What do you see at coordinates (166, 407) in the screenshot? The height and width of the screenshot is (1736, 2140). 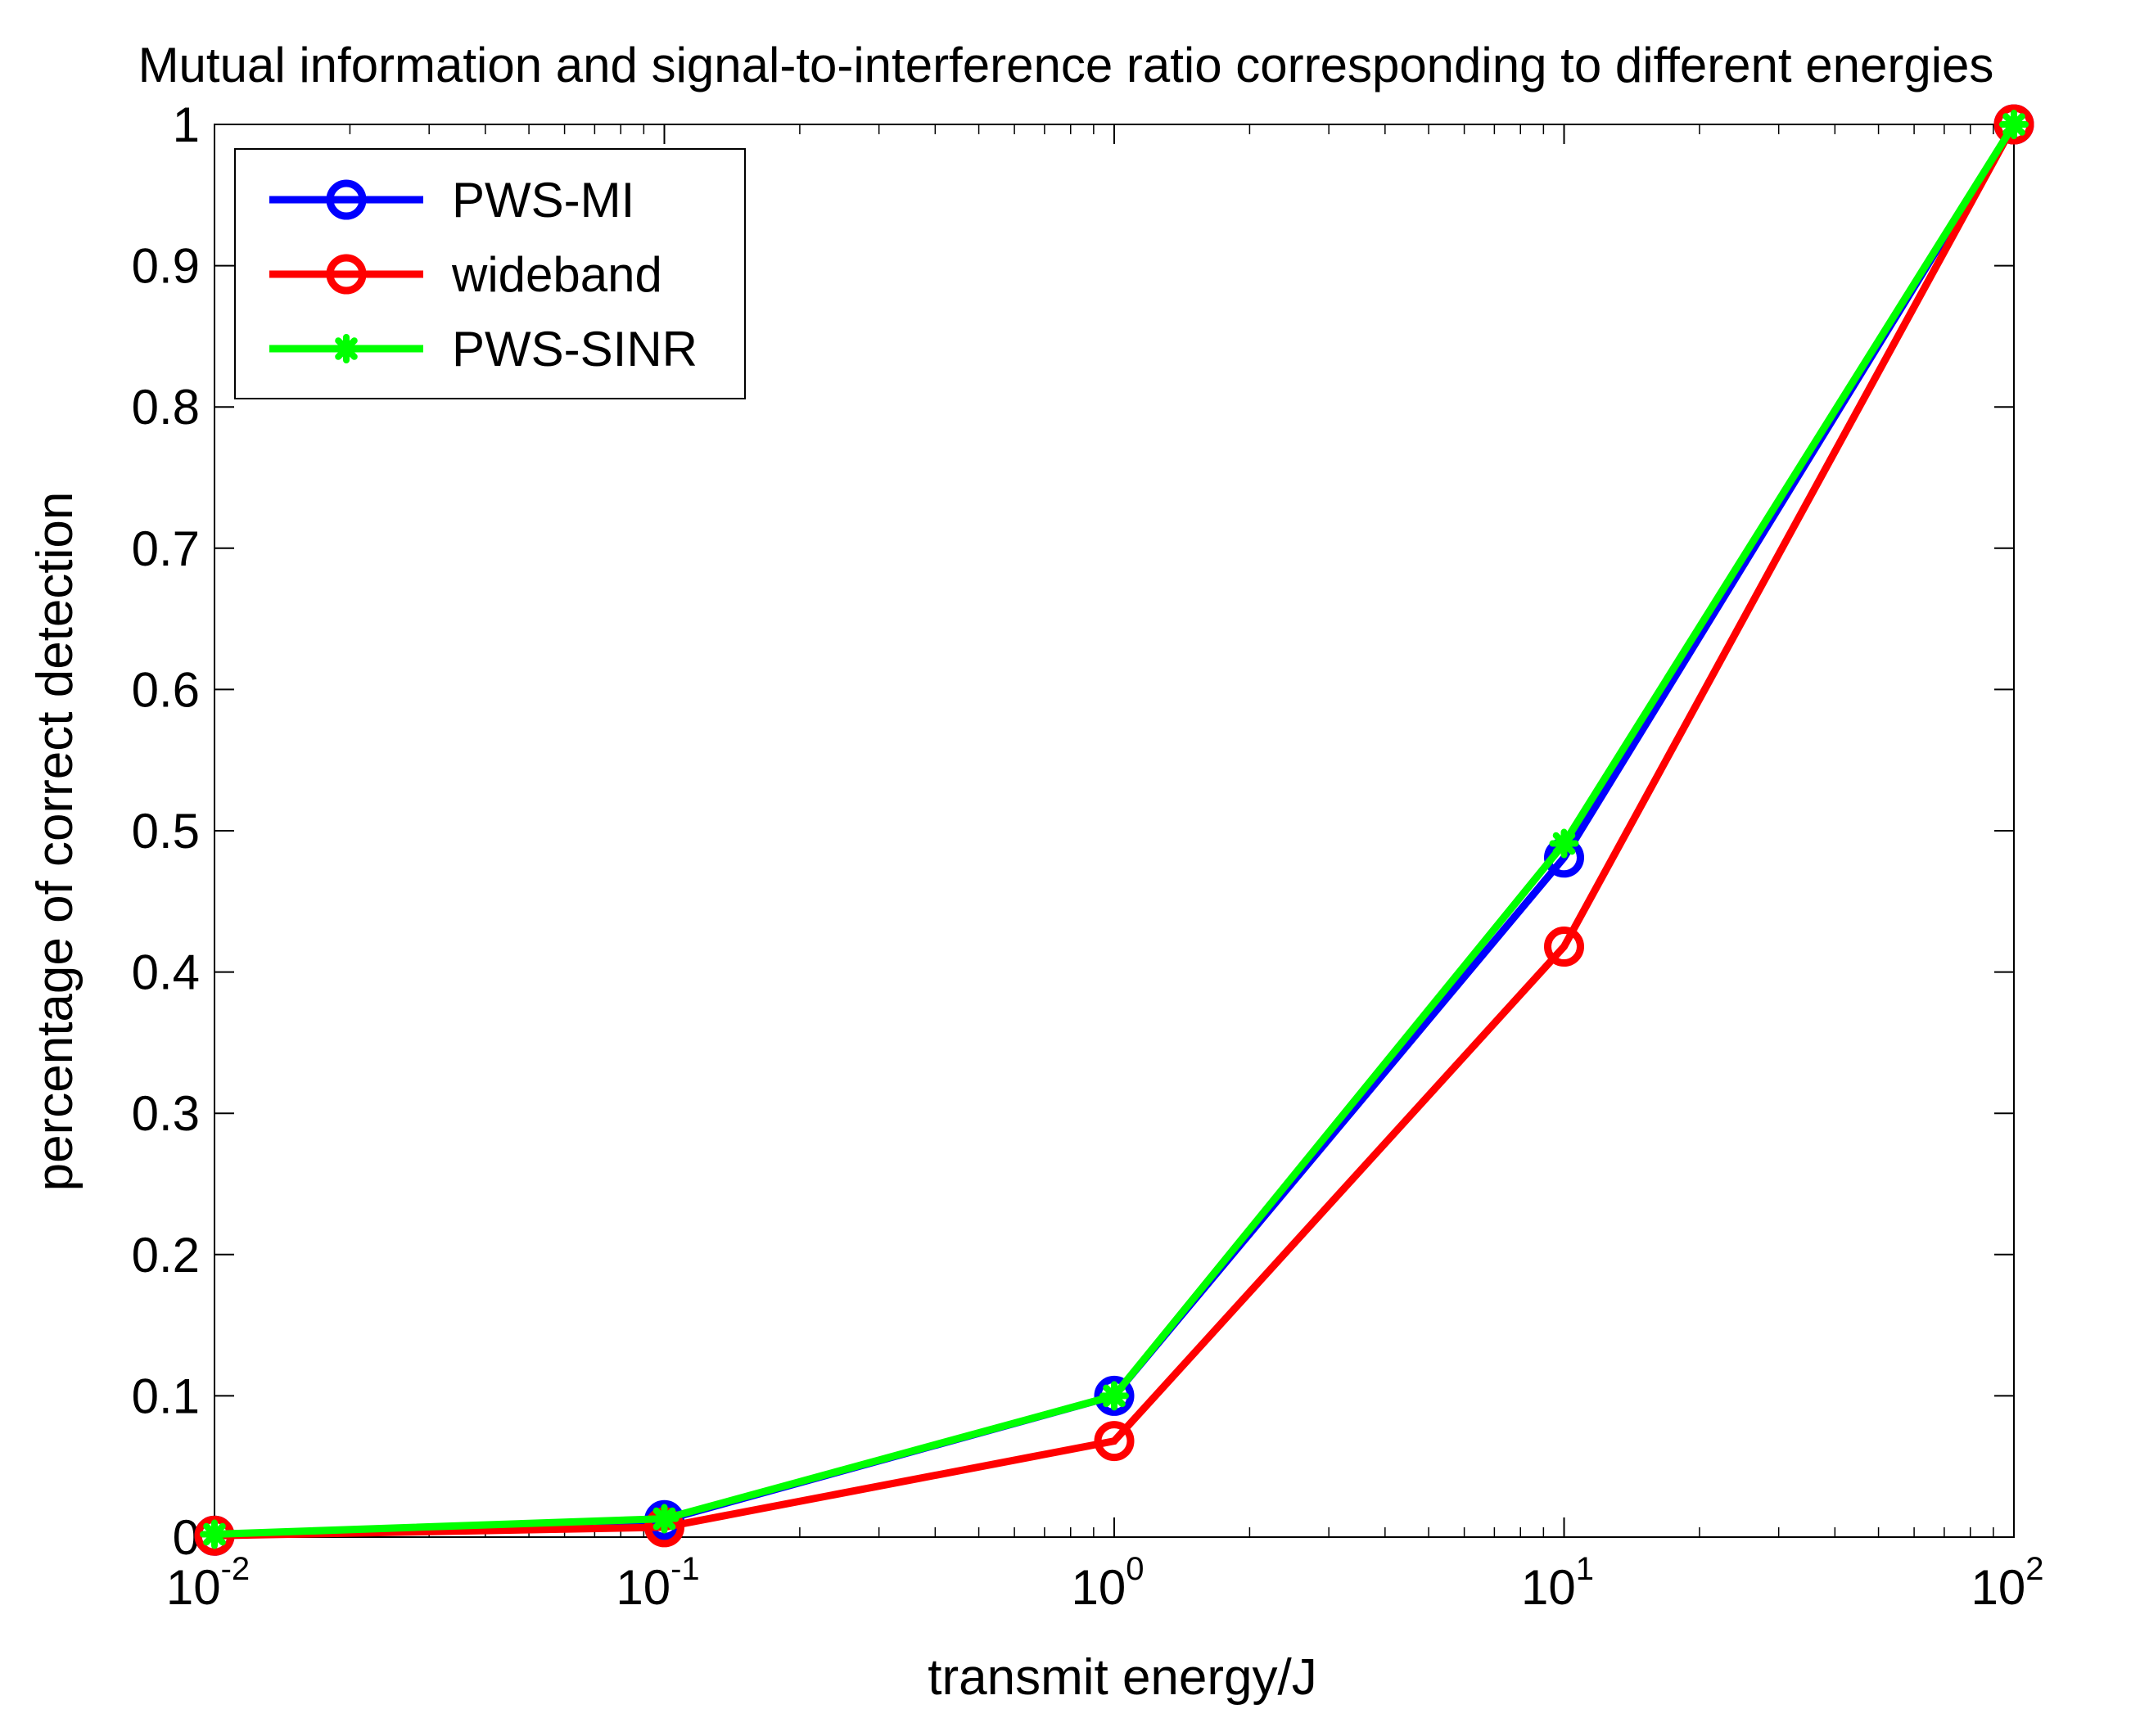 I see `y-tick-label: 0.8` at bounding box center [166, 407].